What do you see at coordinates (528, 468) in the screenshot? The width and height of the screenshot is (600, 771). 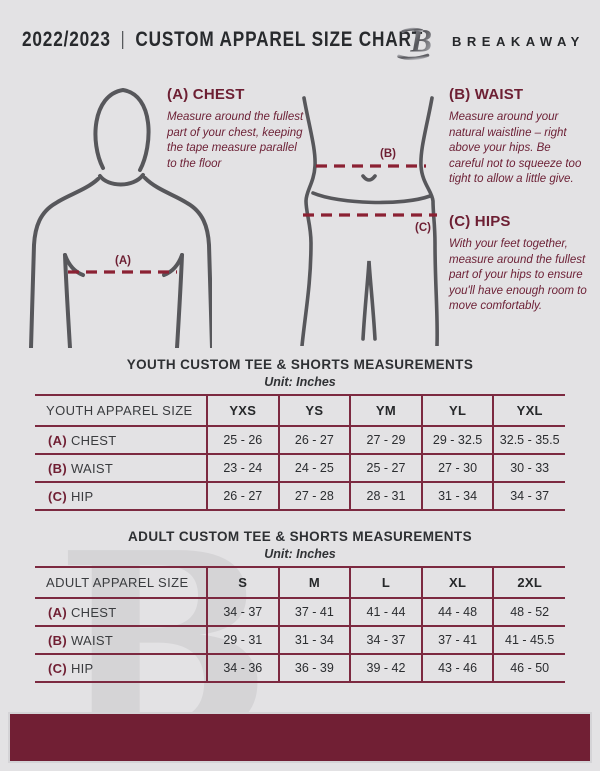 I see `measurement-cell: 30 - 33` at bounding box center [528, 468].